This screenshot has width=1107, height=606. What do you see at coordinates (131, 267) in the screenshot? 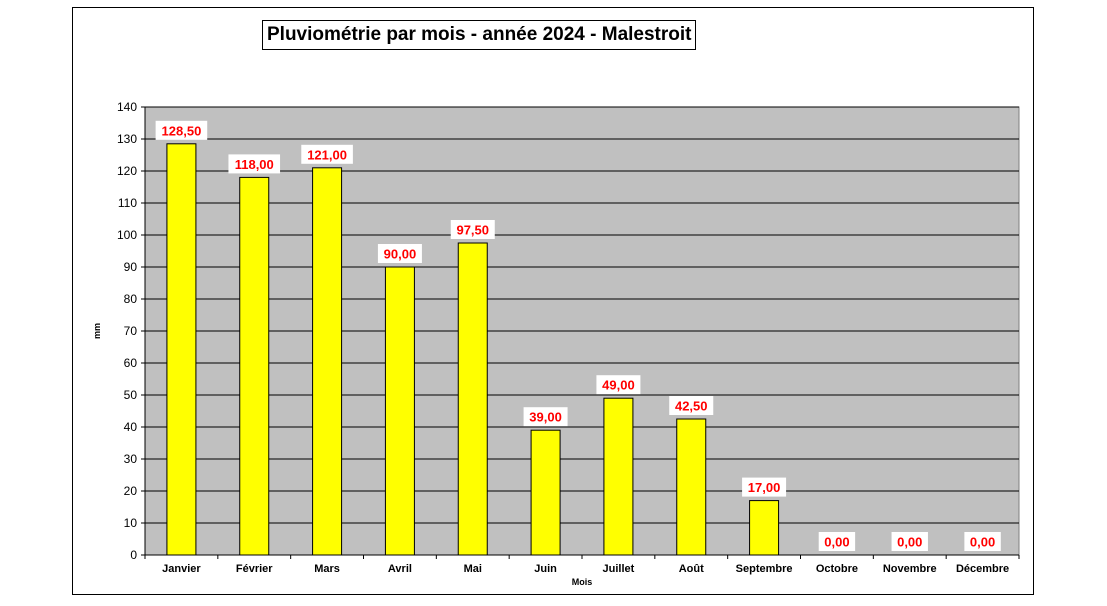
I see `y-tick-label: 90` at bounding box center [131, 267].